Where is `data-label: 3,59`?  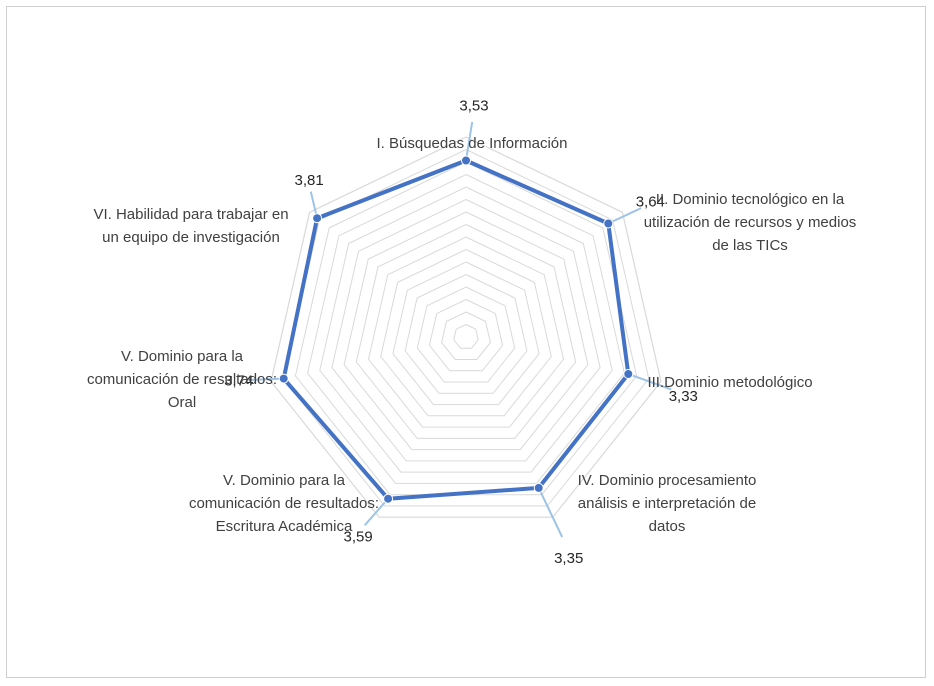
data-label: 3,59 is located at coordinates (357, 537).